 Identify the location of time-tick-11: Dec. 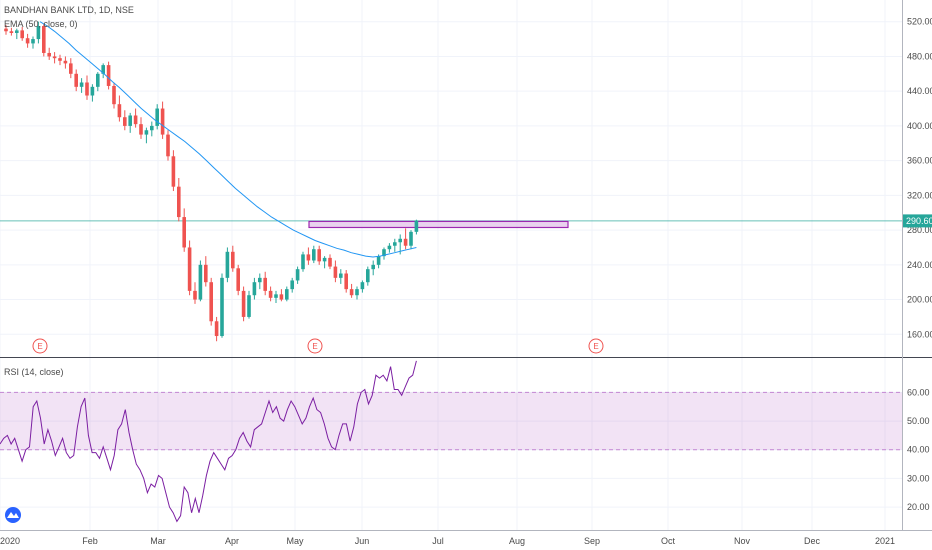
(812, 541).